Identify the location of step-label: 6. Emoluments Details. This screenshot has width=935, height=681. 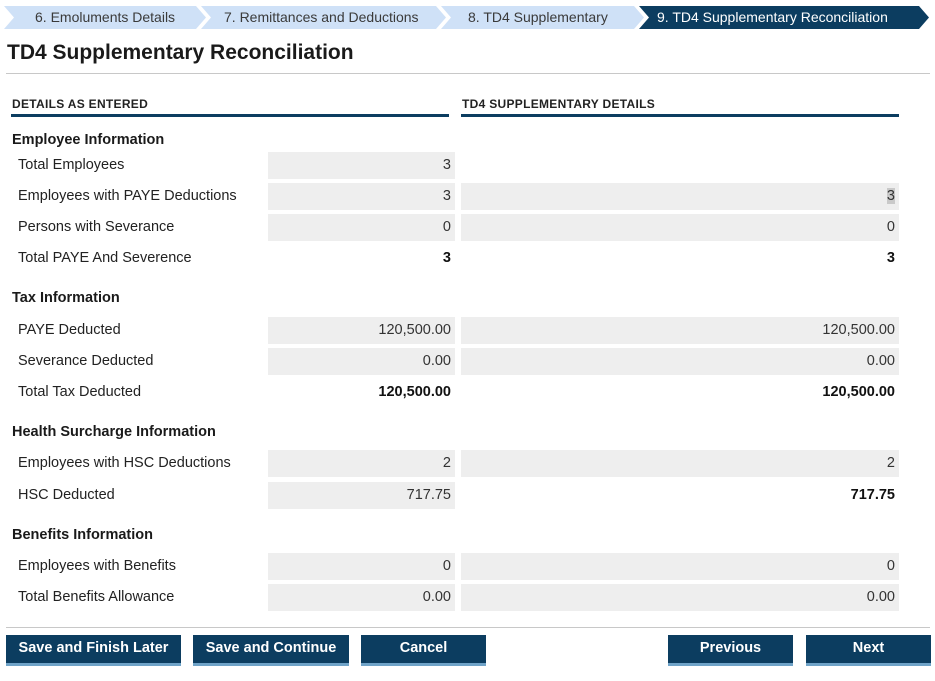
(105, 17).